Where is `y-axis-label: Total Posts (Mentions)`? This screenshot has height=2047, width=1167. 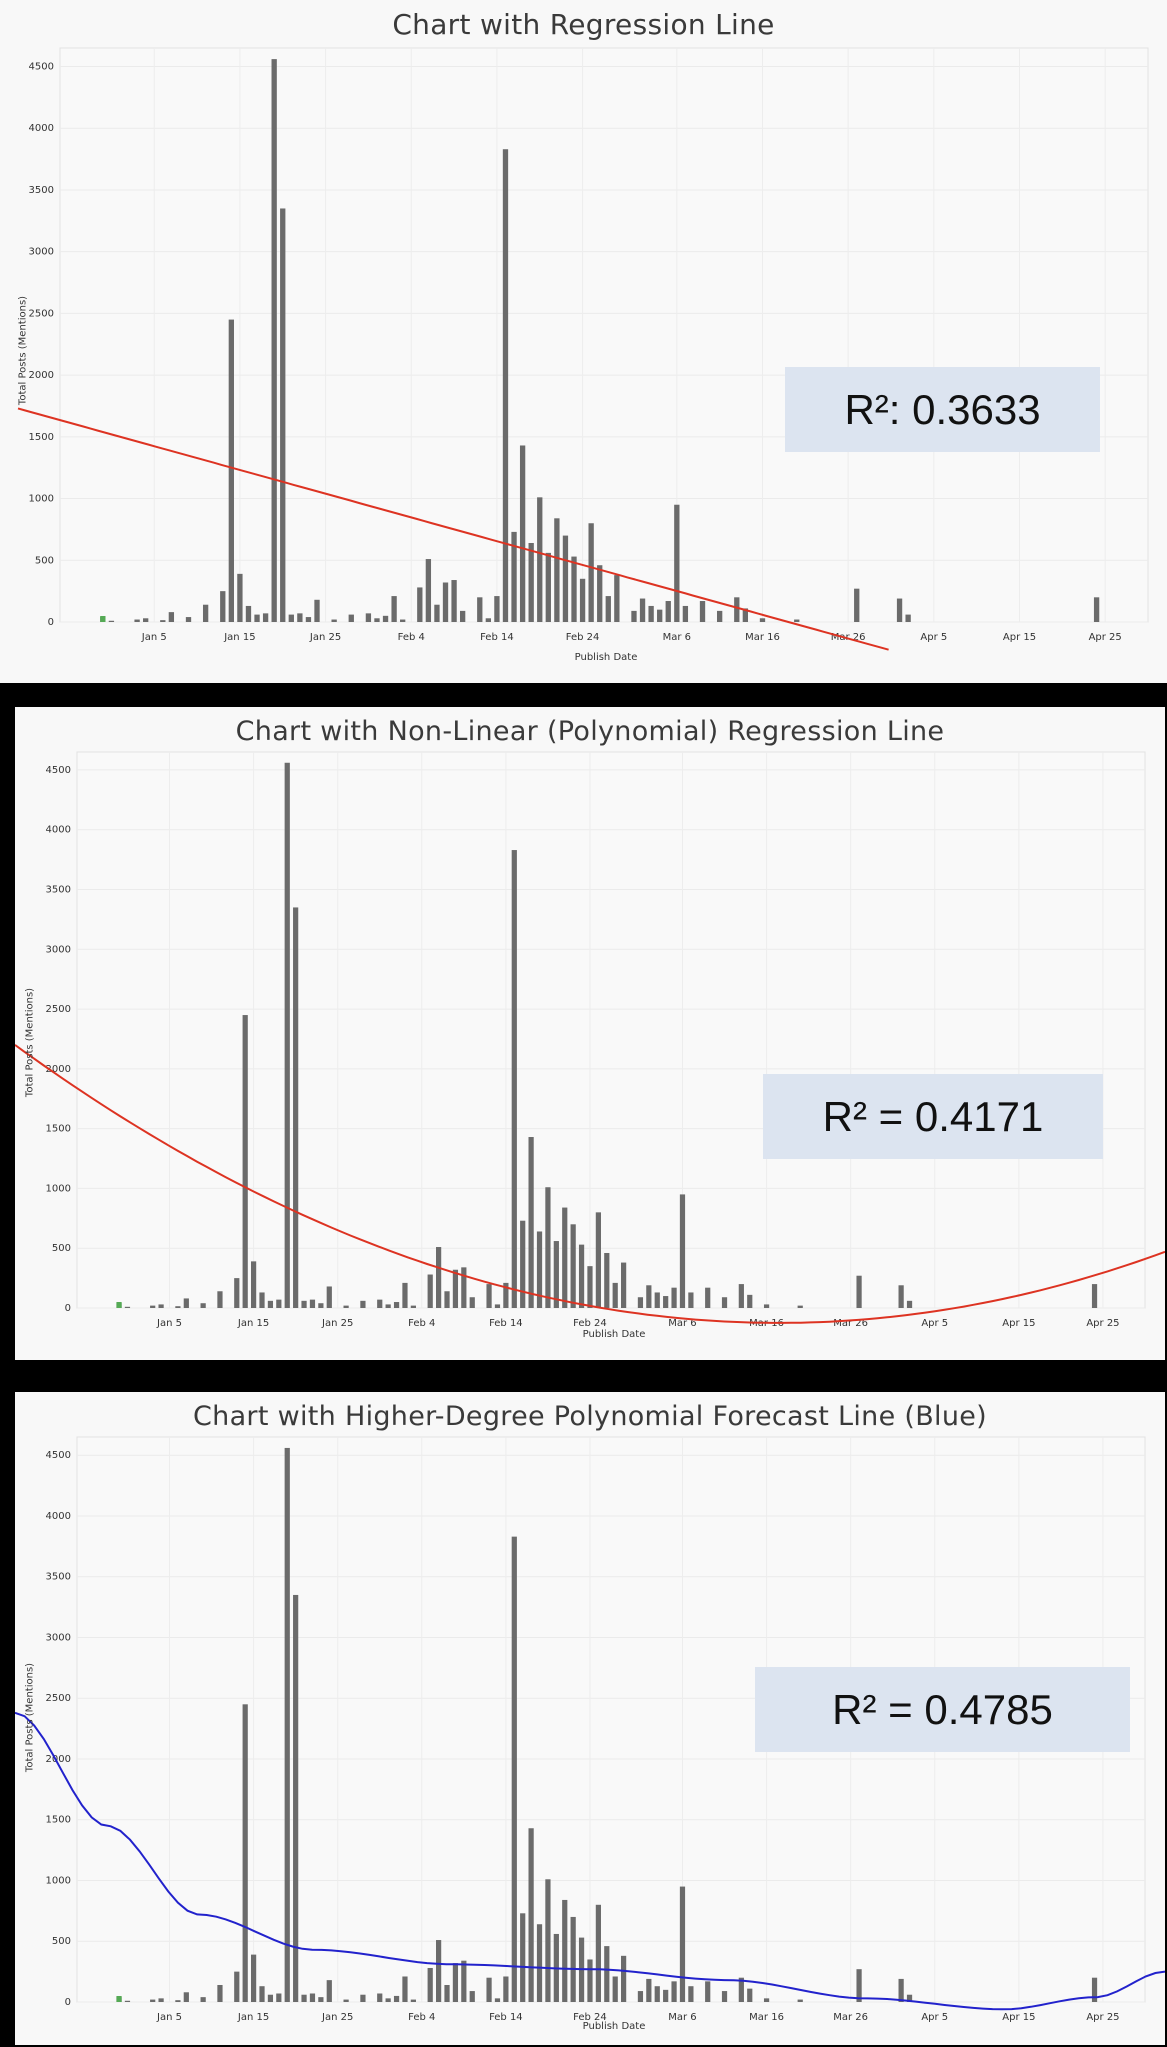 y-axis-label: Total Posts (Mentions) is located at coordinates (23, 350).